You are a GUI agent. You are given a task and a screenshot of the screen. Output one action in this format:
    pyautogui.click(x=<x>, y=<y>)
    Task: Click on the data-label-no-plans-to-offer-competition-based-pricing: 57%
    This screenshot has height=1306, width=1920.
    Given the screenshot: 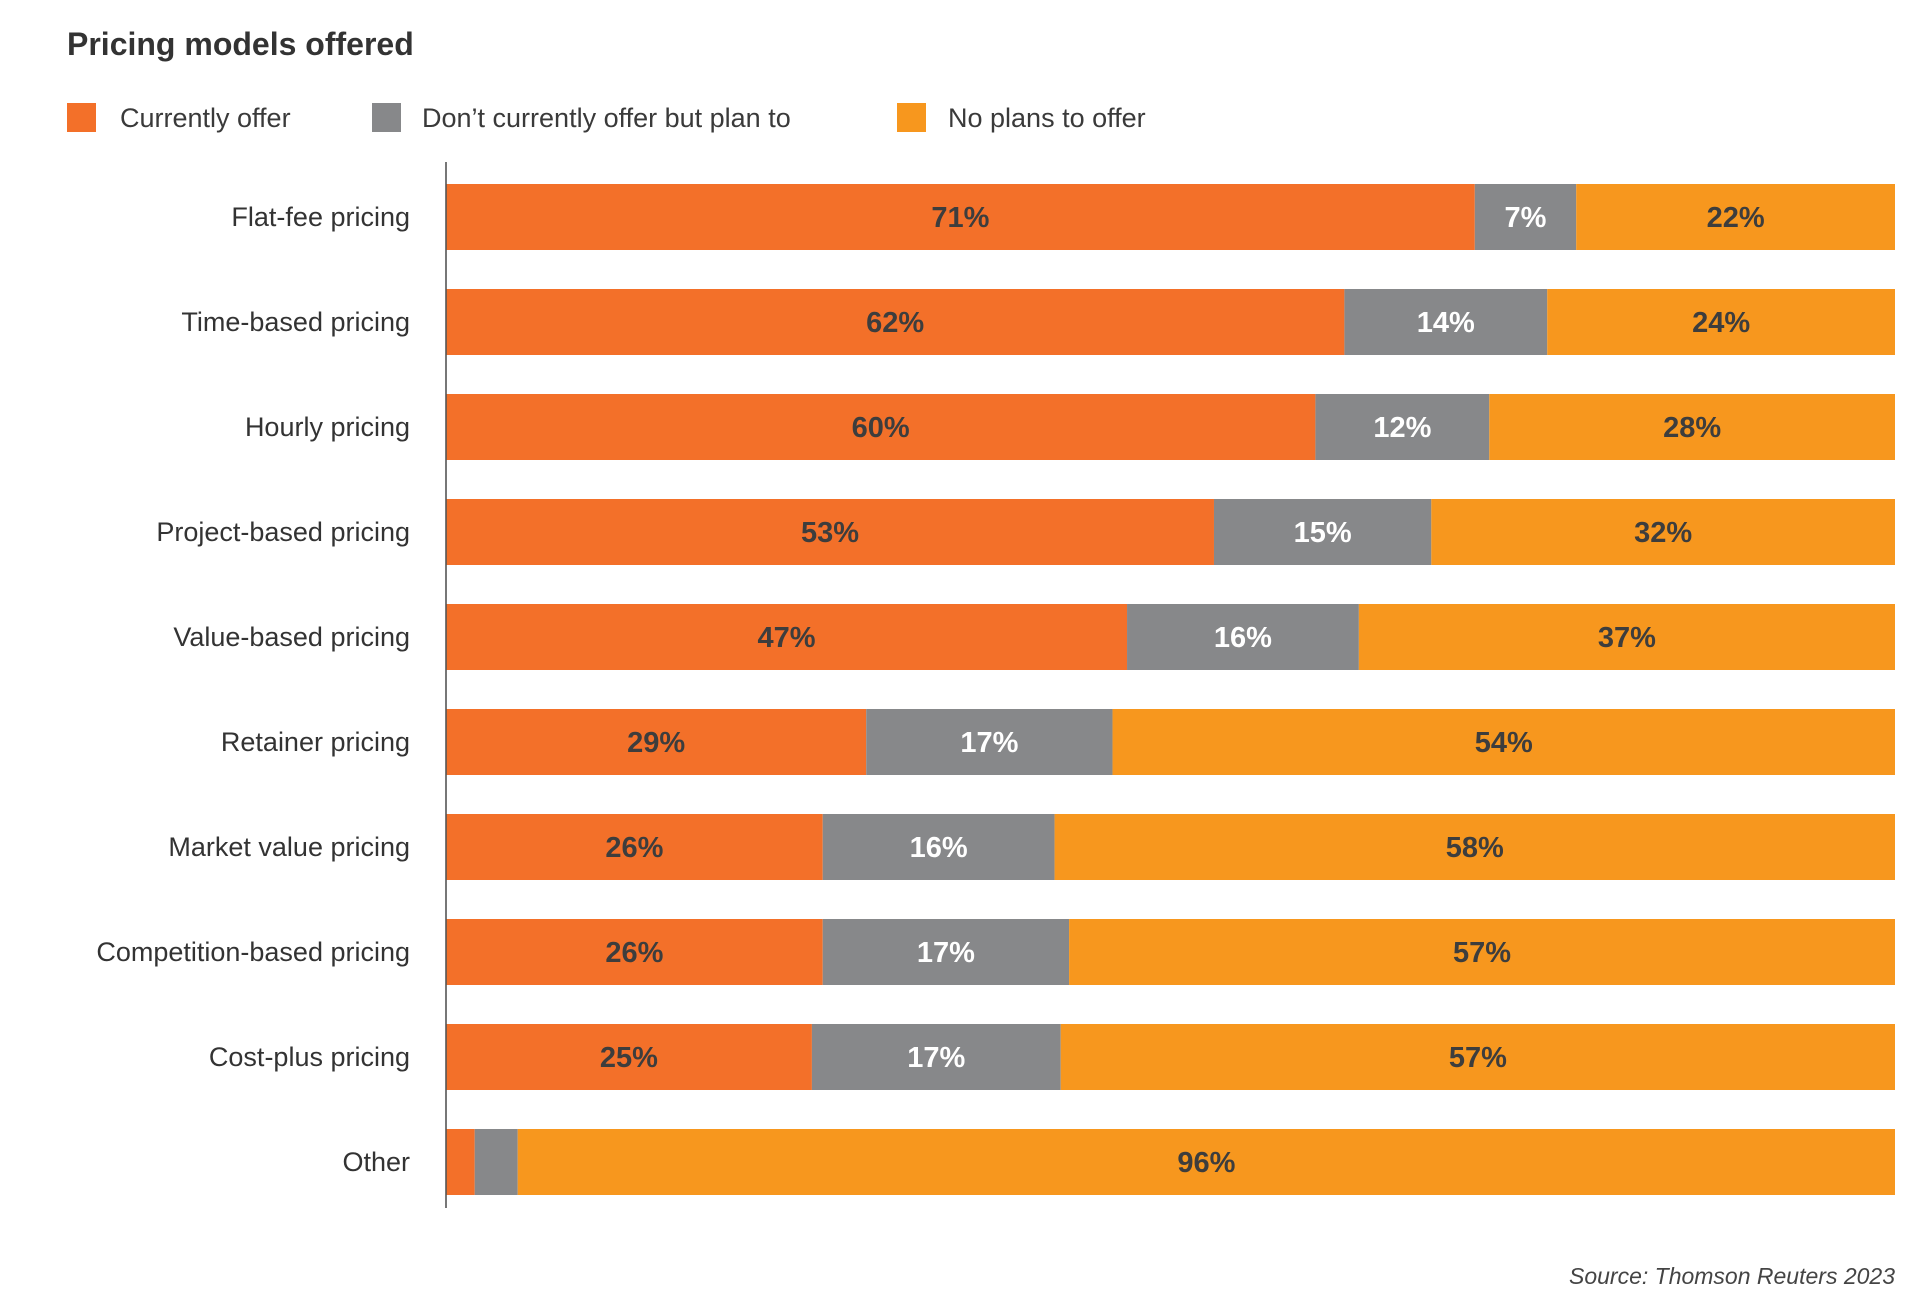 What is the action you would take?
    pyautogui.click(x=1482, y=953)
    